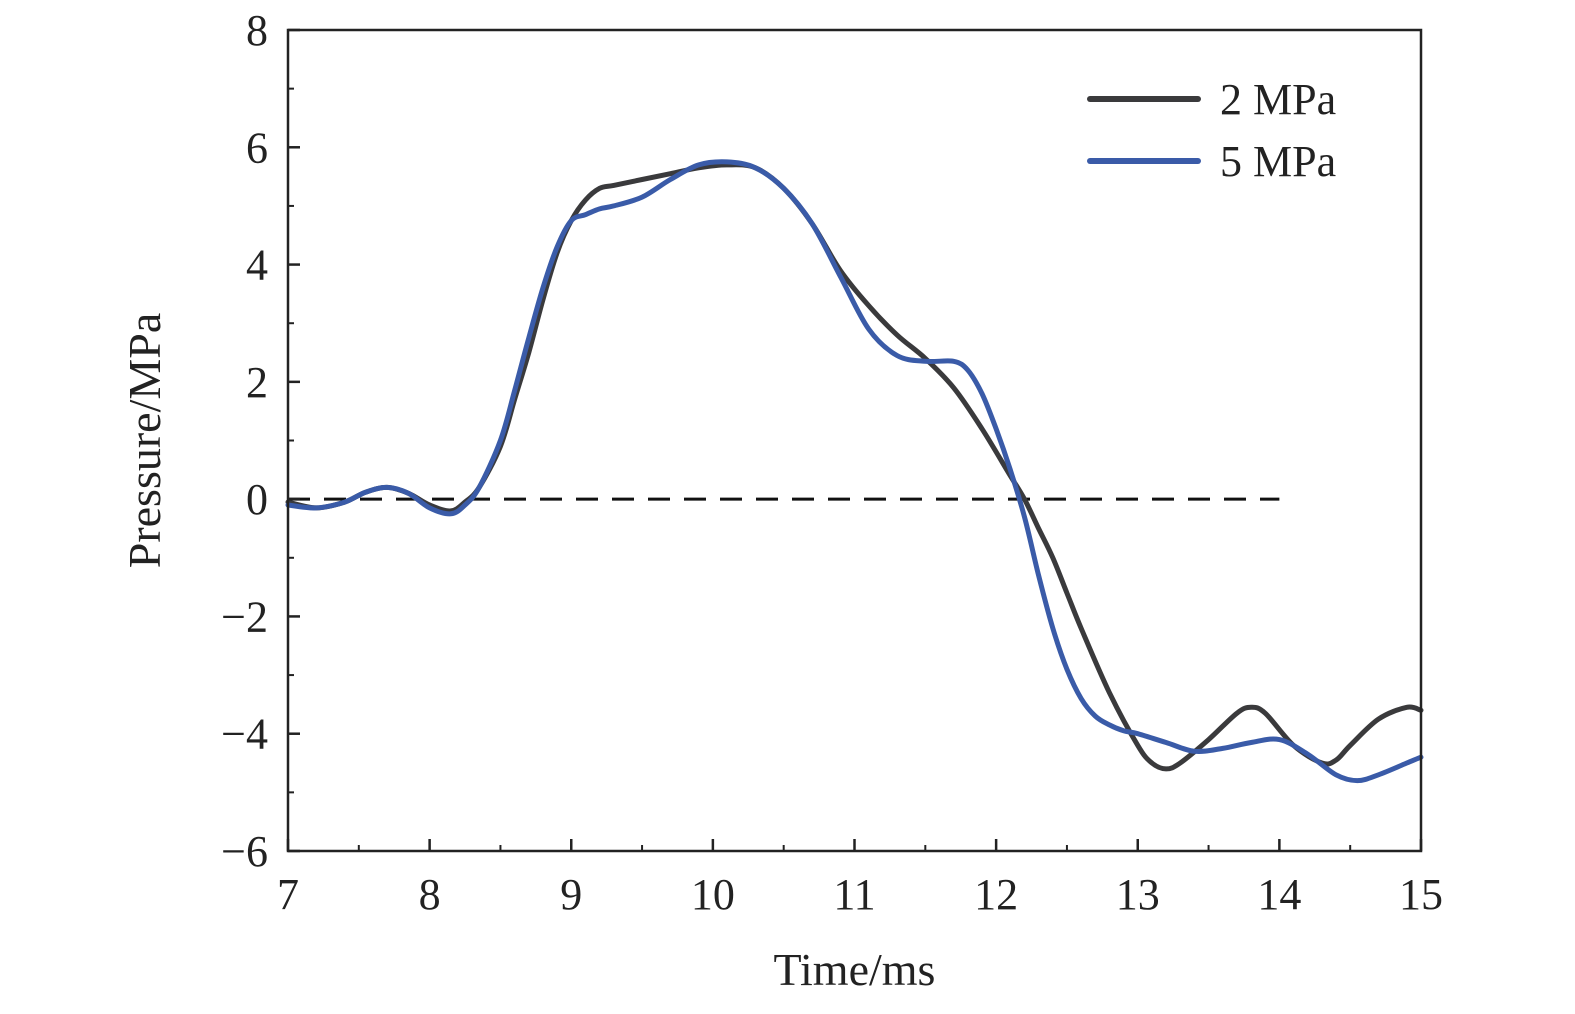 This screenshot has height=1014, width=1575. I want to click on x-tick-label: 13, so click(1138, 894).